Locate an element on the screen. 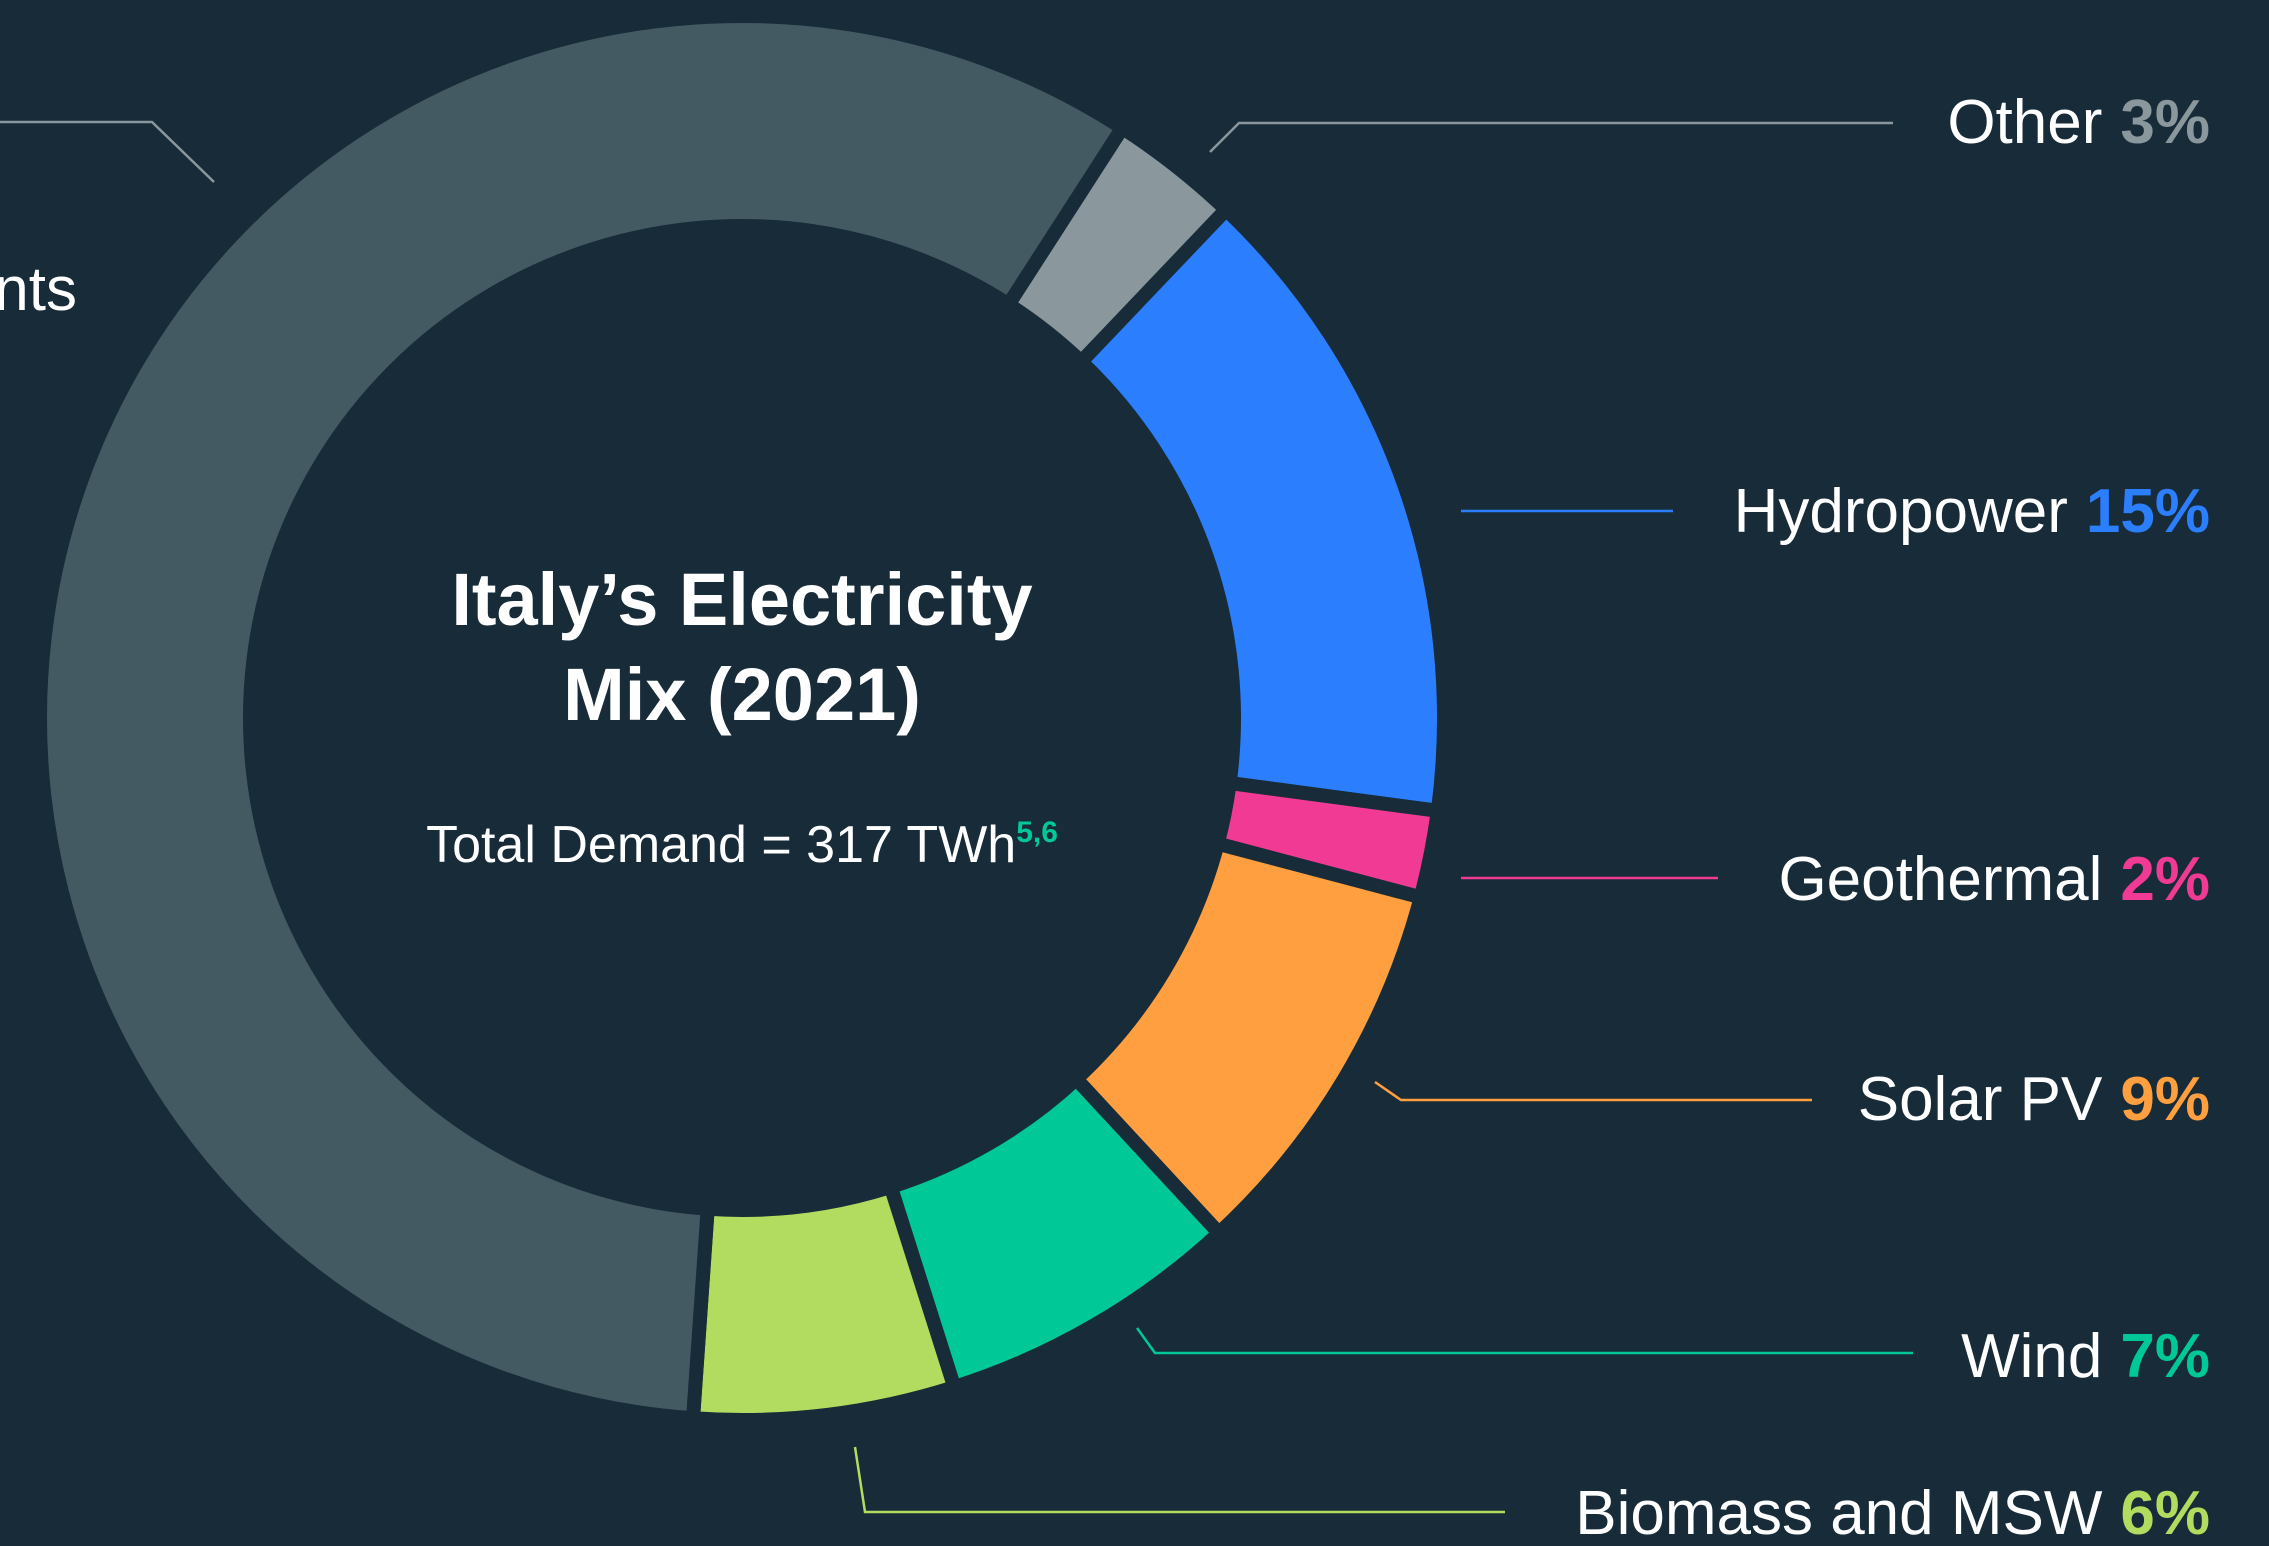  chart-title: Italy’s Electricity is located at coordinates (741, 599).